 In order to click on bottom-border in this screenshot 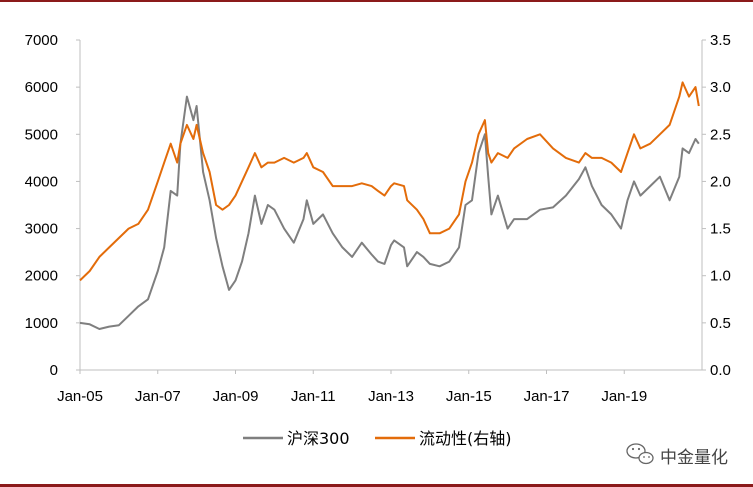, I will do `click(376, 485)`.